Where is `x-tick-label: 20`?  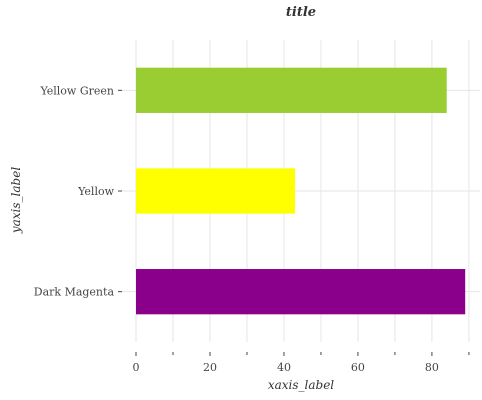
x-tick-label: 20 is located at coordinates (210, 367).